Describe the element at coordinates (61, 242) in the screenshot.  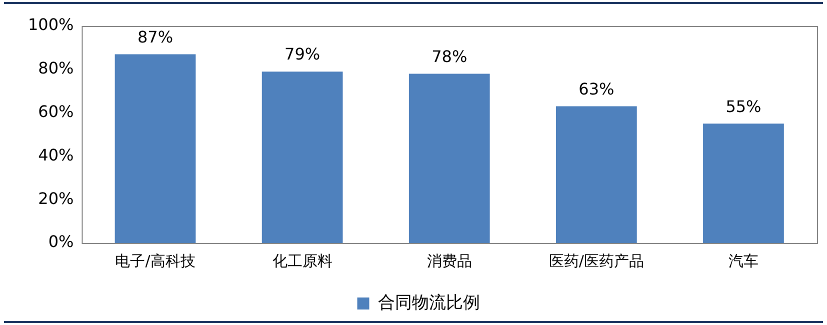
I see `y-tick-label: 0%` at that location.